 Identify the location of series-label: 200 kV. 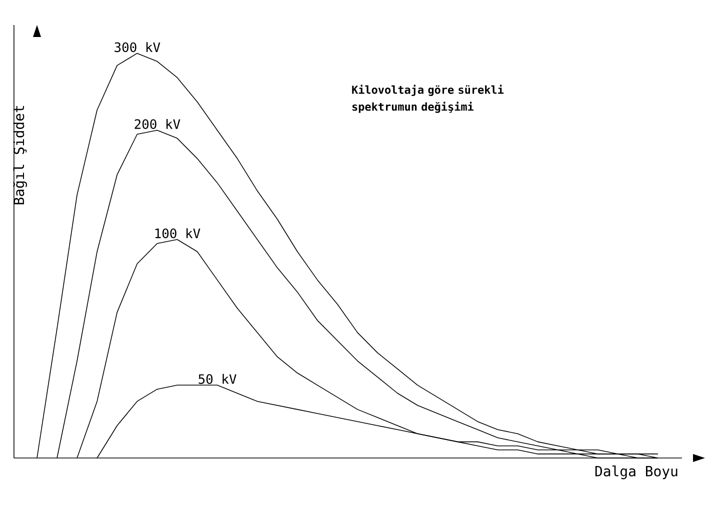
(157, 124).